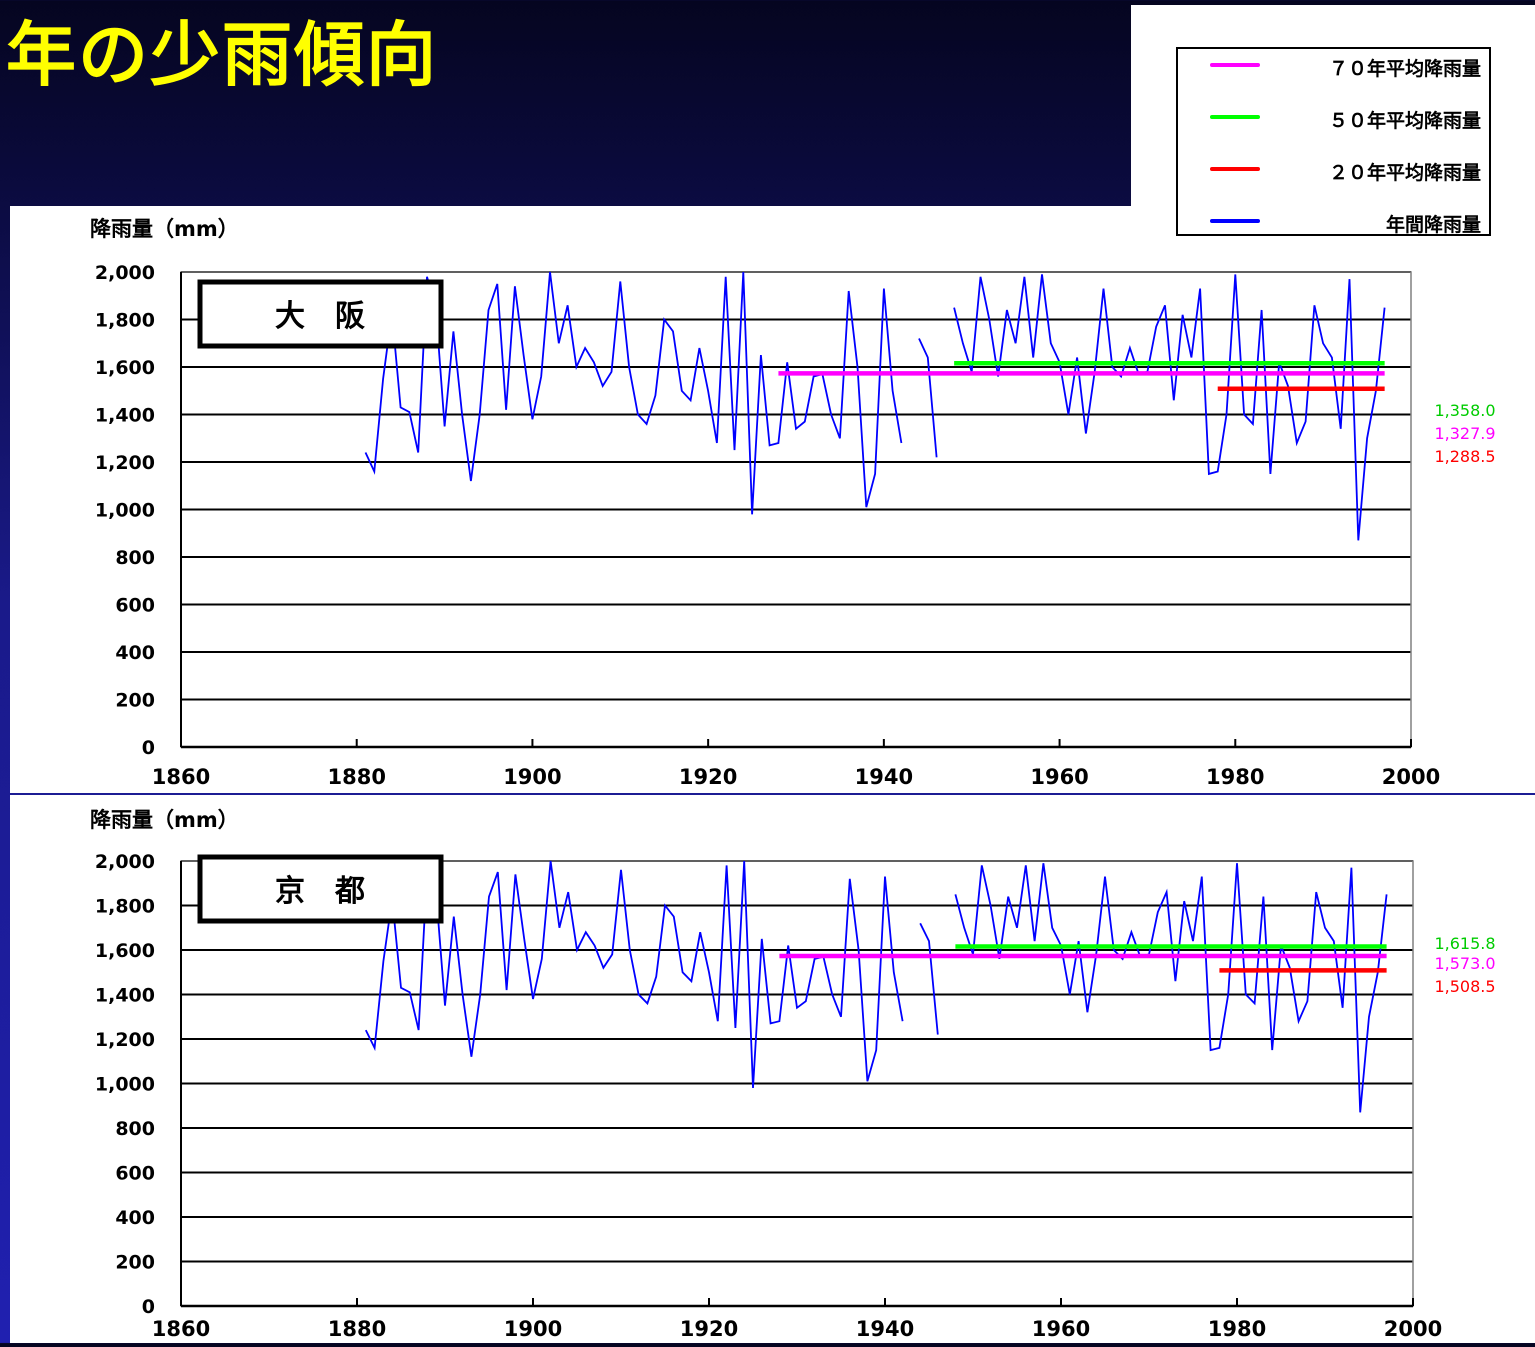 The height and width of the screenshot is (1347, 1535). What do you see at coordinates (1464, 456) in the screenshot?
I see `avg-value-label: 1,288.5` at bounding box center [1464, 456].